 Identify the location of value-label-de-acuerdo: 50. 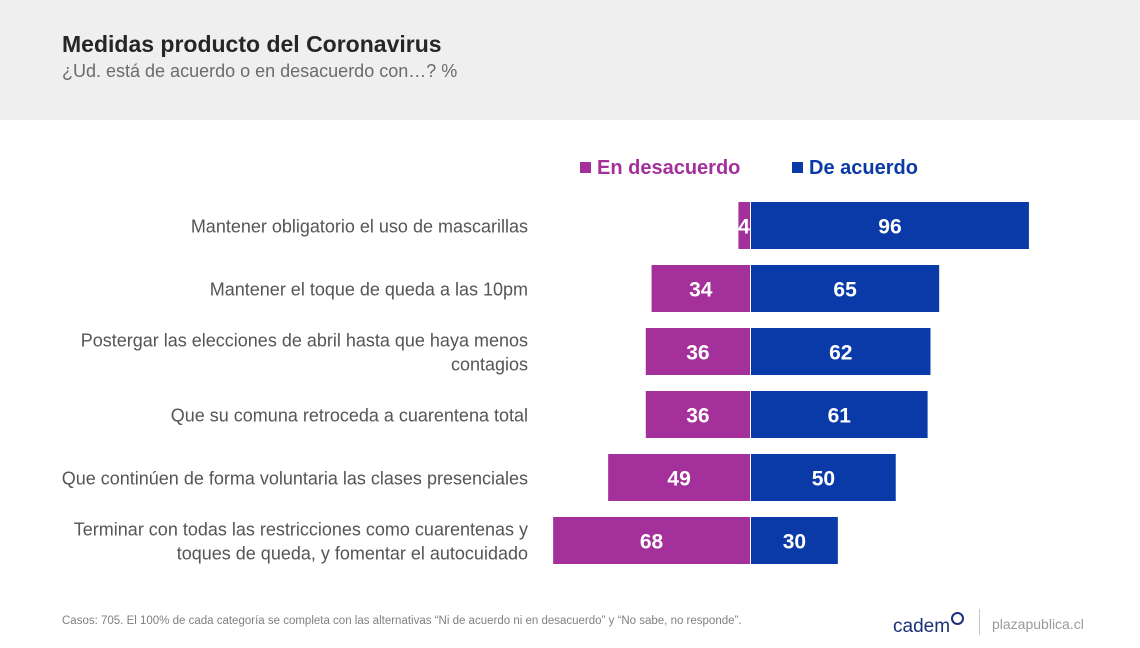
(823, 479).